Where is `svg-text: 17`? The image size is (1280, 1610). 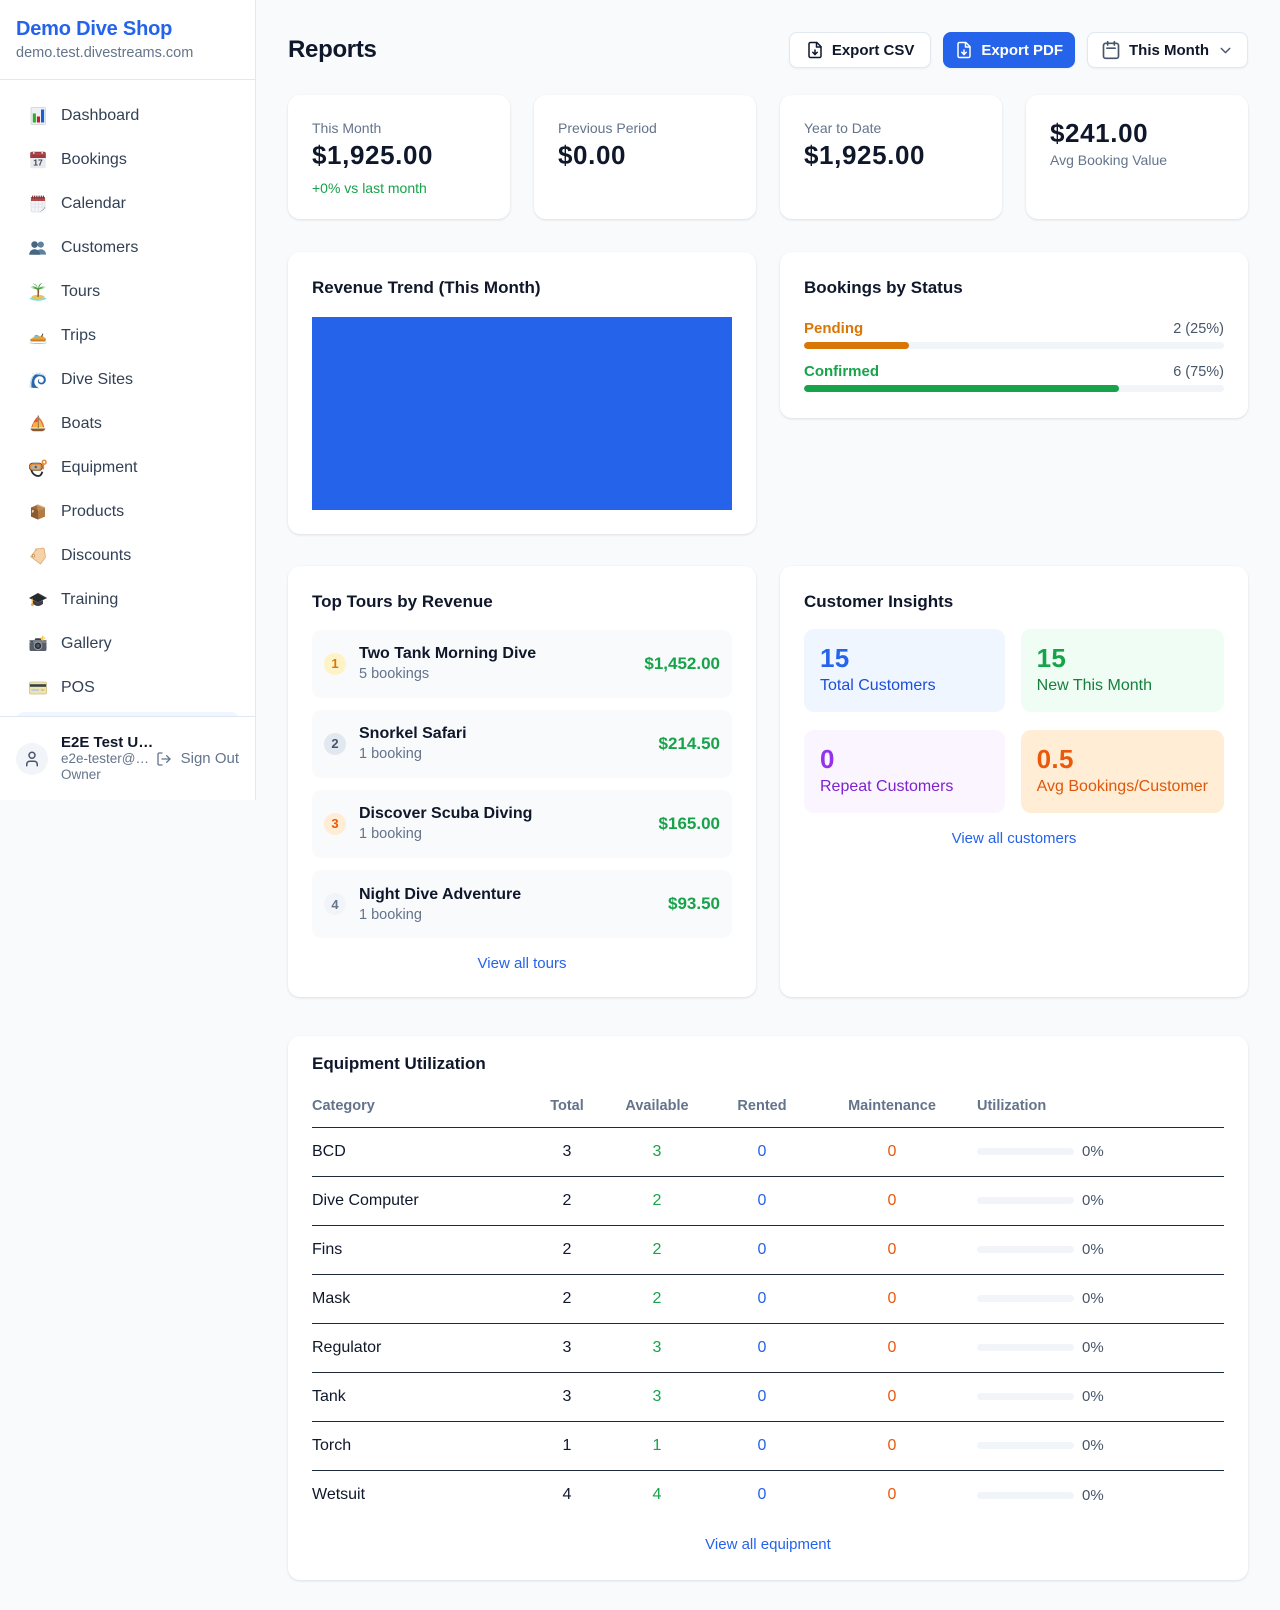
svg-text: 17 is located at coordinates (38, 163).